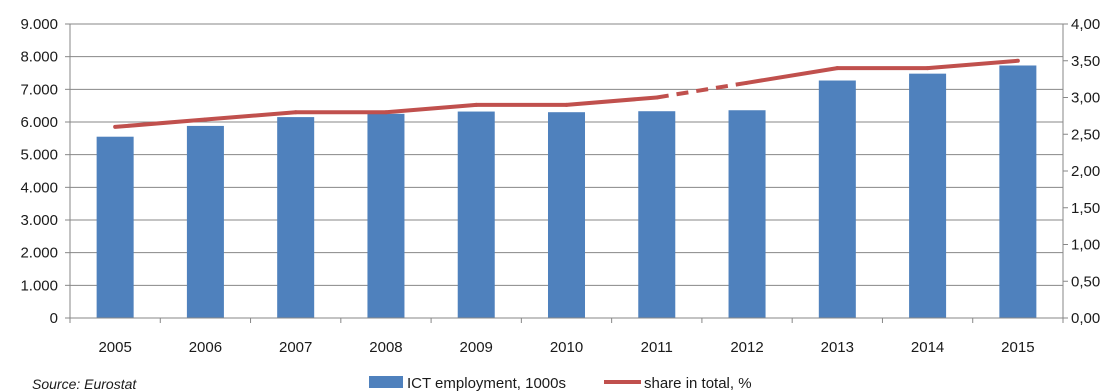 Image resolution: width=1109 pixels, height=392 pixels. What do you see at coordinates (476, 215) in the screenshot?
I see `bar-2009` at bounding box center [476, 215].